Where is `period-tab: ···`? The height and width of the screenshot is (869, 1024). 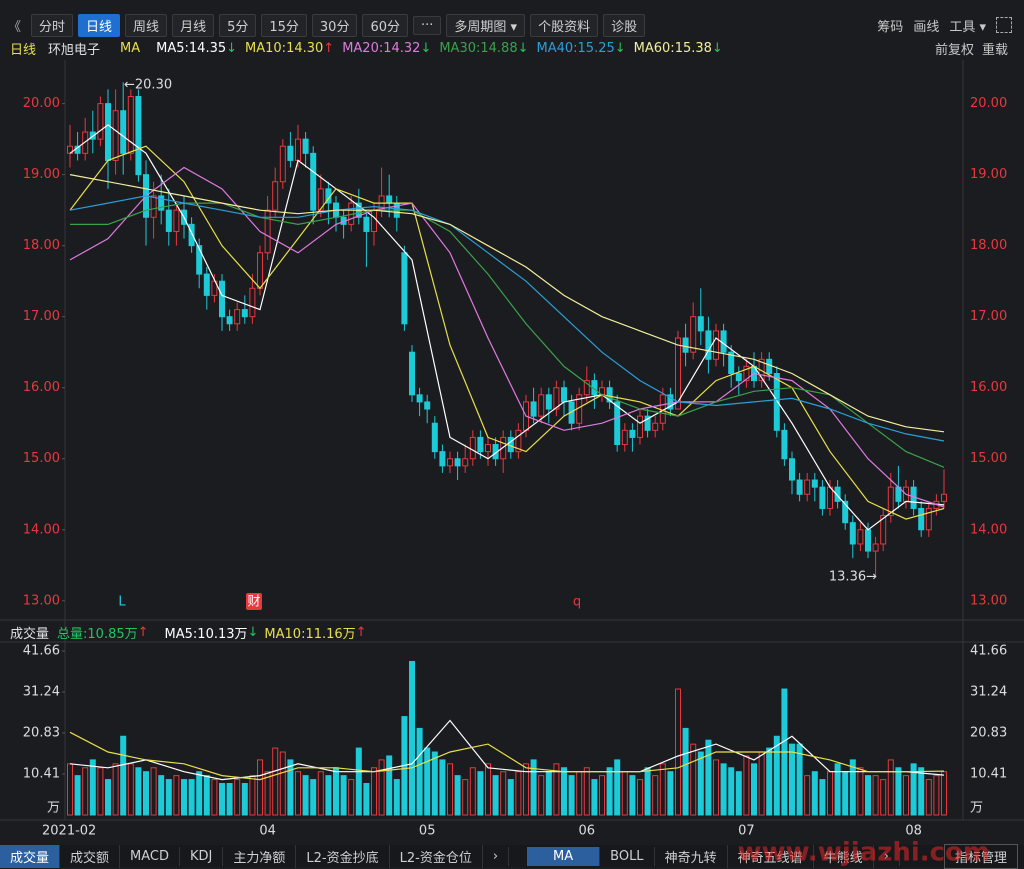 period-tab: ··· is located at coordinates (427, 25).